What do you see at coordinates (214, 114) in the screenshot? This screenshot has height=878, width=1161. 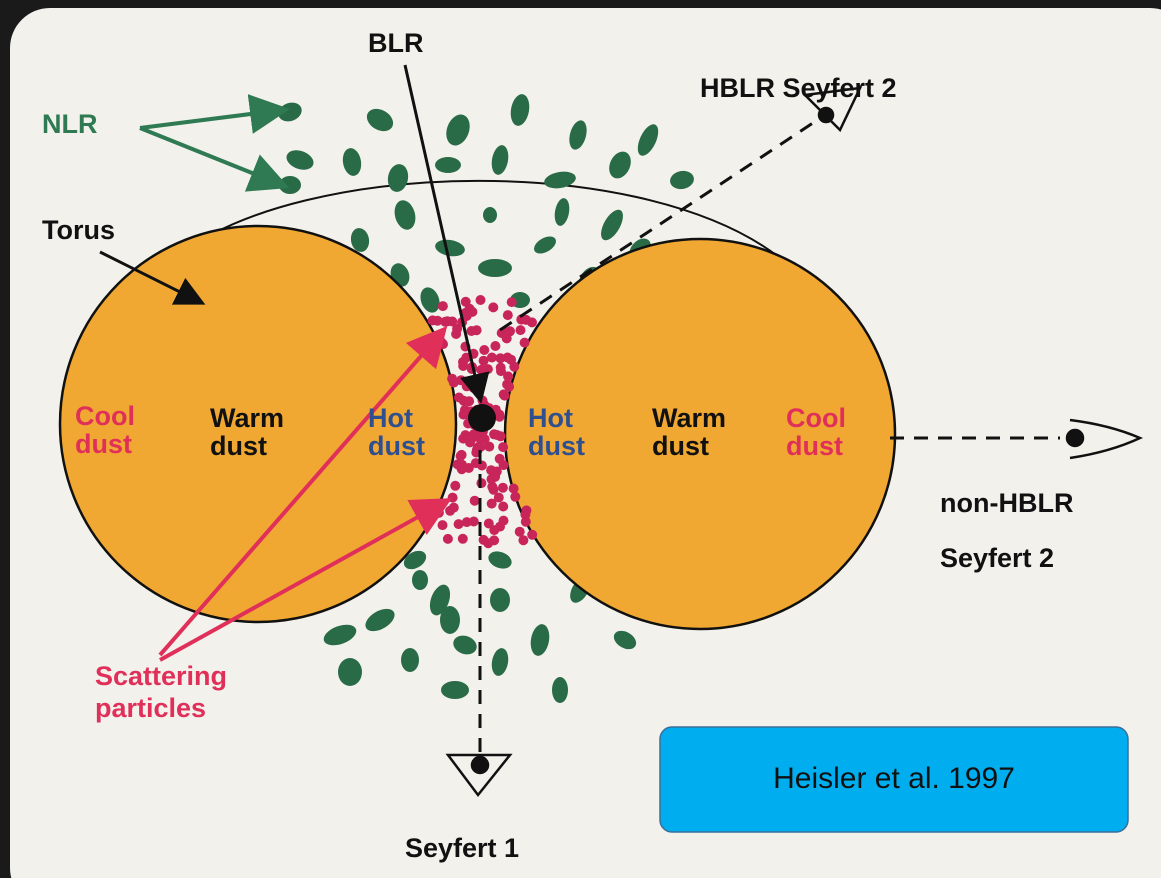 I see `nlr-arrow` at bounding box center [214, 114].